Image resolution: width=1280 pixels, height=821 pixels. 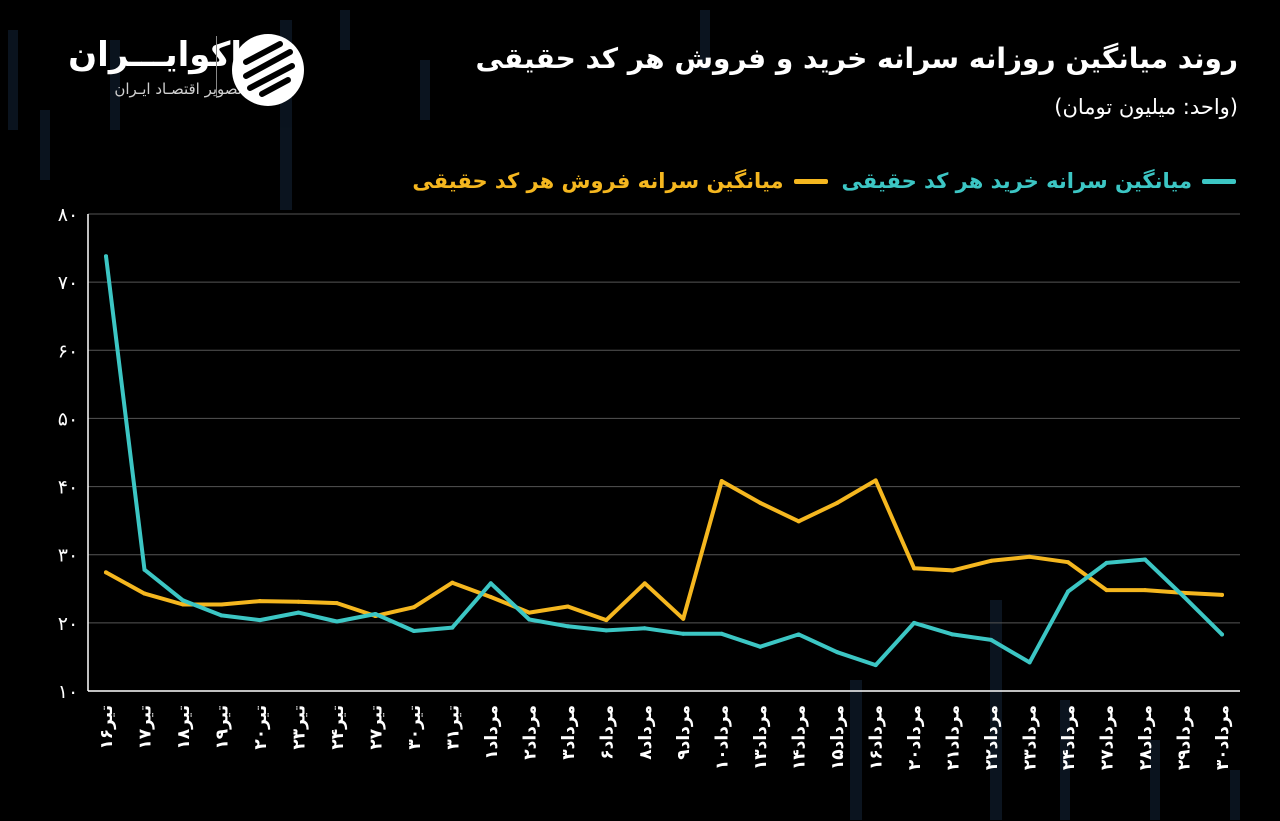 What do you see at coordinates (222, 727) in the screenshot?
I see `x-tick-label: ۱۹تیر` at bounding box center [222, 727].